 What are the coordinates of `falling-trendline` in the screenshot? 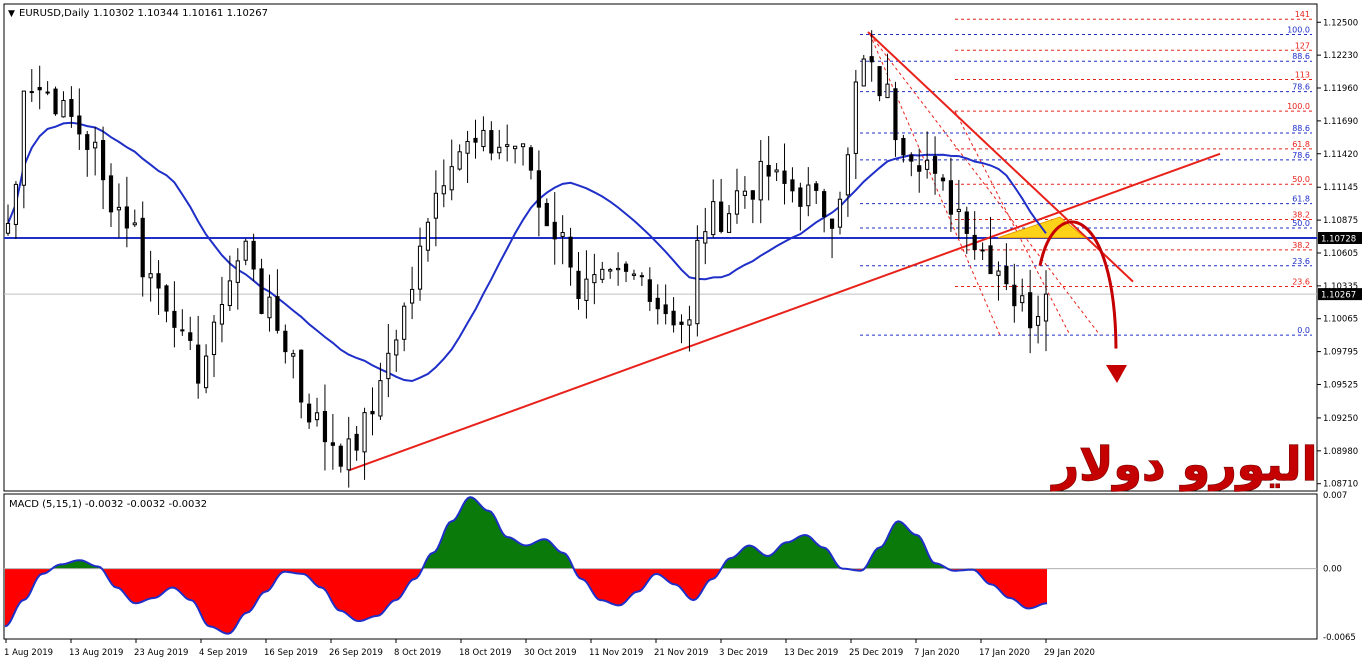 It's located at (1000, 157).